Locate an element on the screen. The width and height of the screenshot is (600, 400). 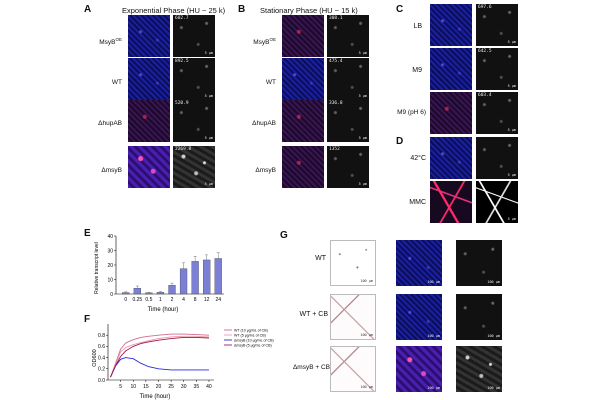
panel-d-micrograph-gray-1: 5 μm is located at coordinates (497, 202).